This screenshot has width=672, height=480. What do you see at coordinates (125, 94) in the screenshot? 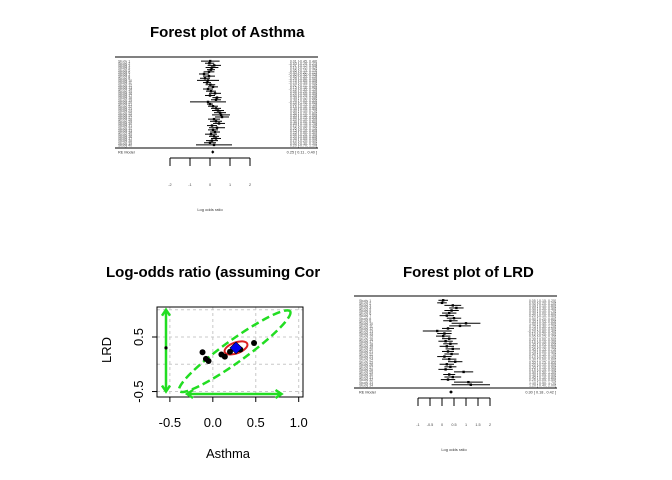
I see `study-label: Study 16` at bounding box center [125, 94].